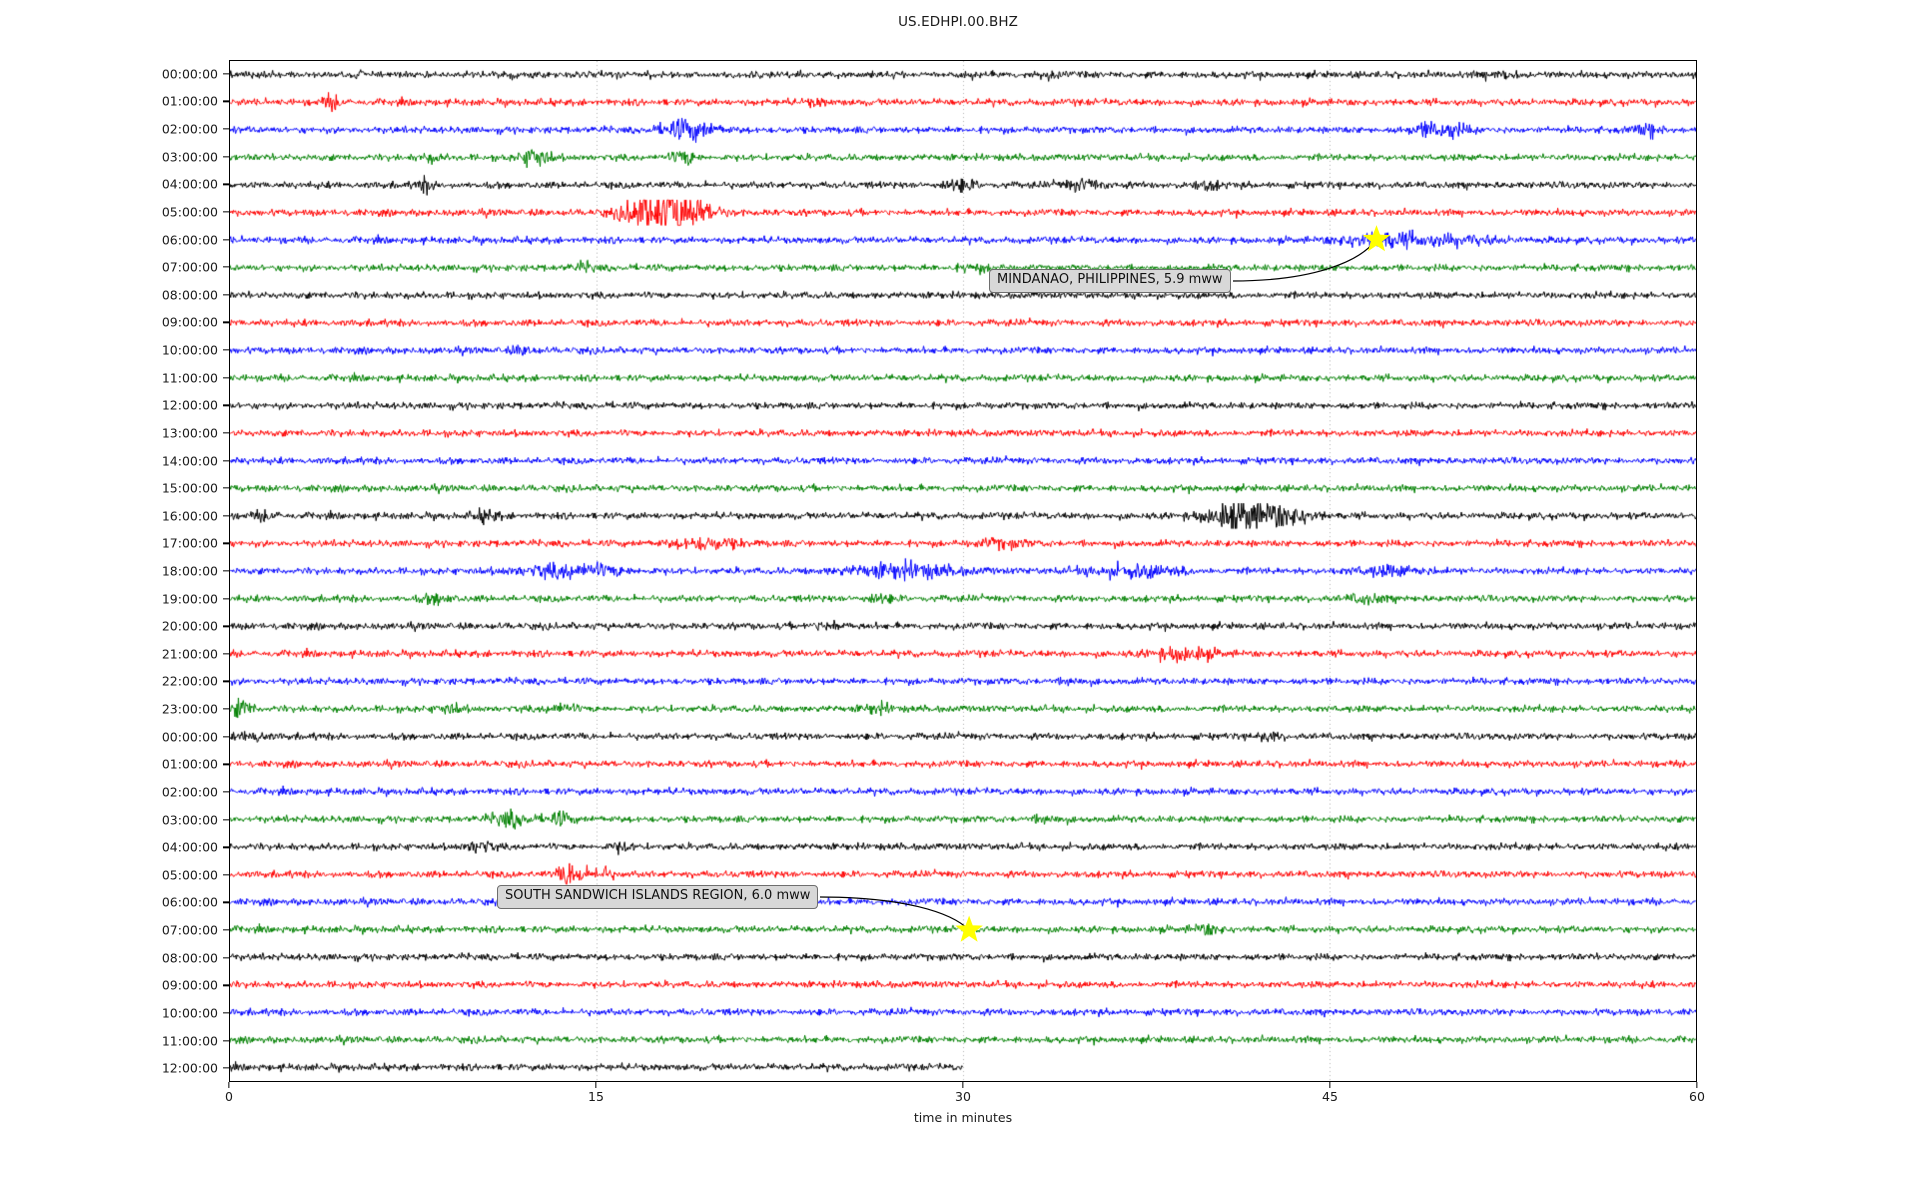 The width and height of the screenshot is (1920, 1200). What do you see at coordinates (963, 1117) in the screenshot?
I see `x-axis-label: time in minutes` at bounding box center [963, 1117].